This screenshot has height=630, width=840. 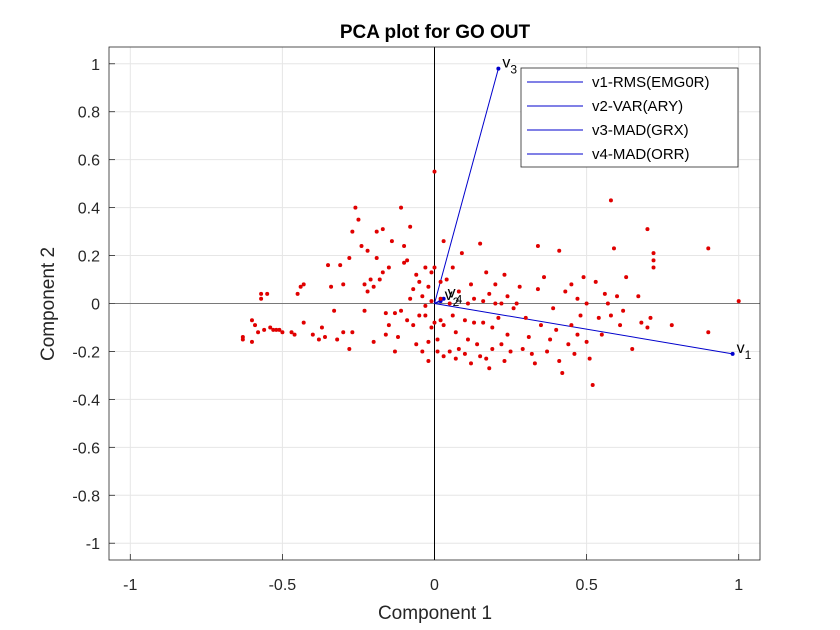 What do you see at coordinates (89, 161) in the screenshot?
I see `y-tick-label: 0.6` at bounding box center [89, 161].